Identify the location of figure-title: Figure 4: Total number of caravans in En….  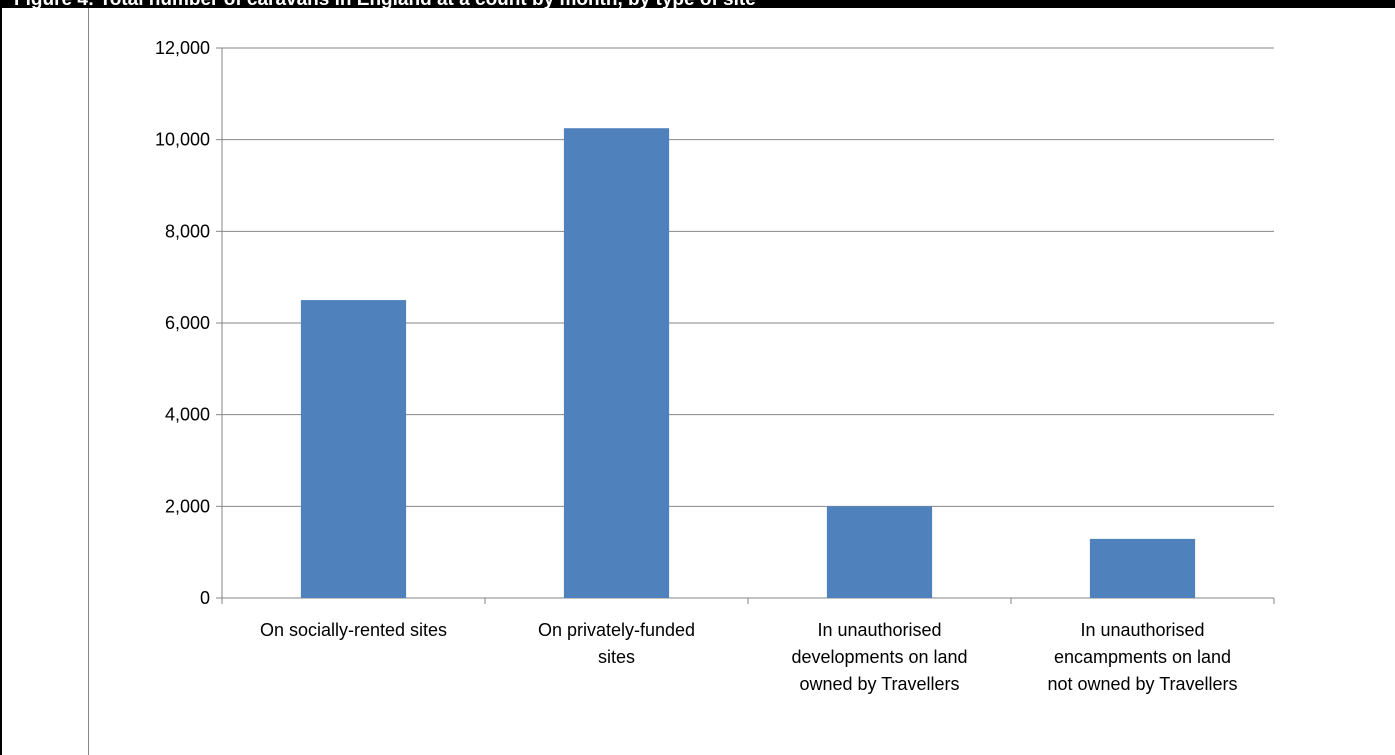
(385, 4).